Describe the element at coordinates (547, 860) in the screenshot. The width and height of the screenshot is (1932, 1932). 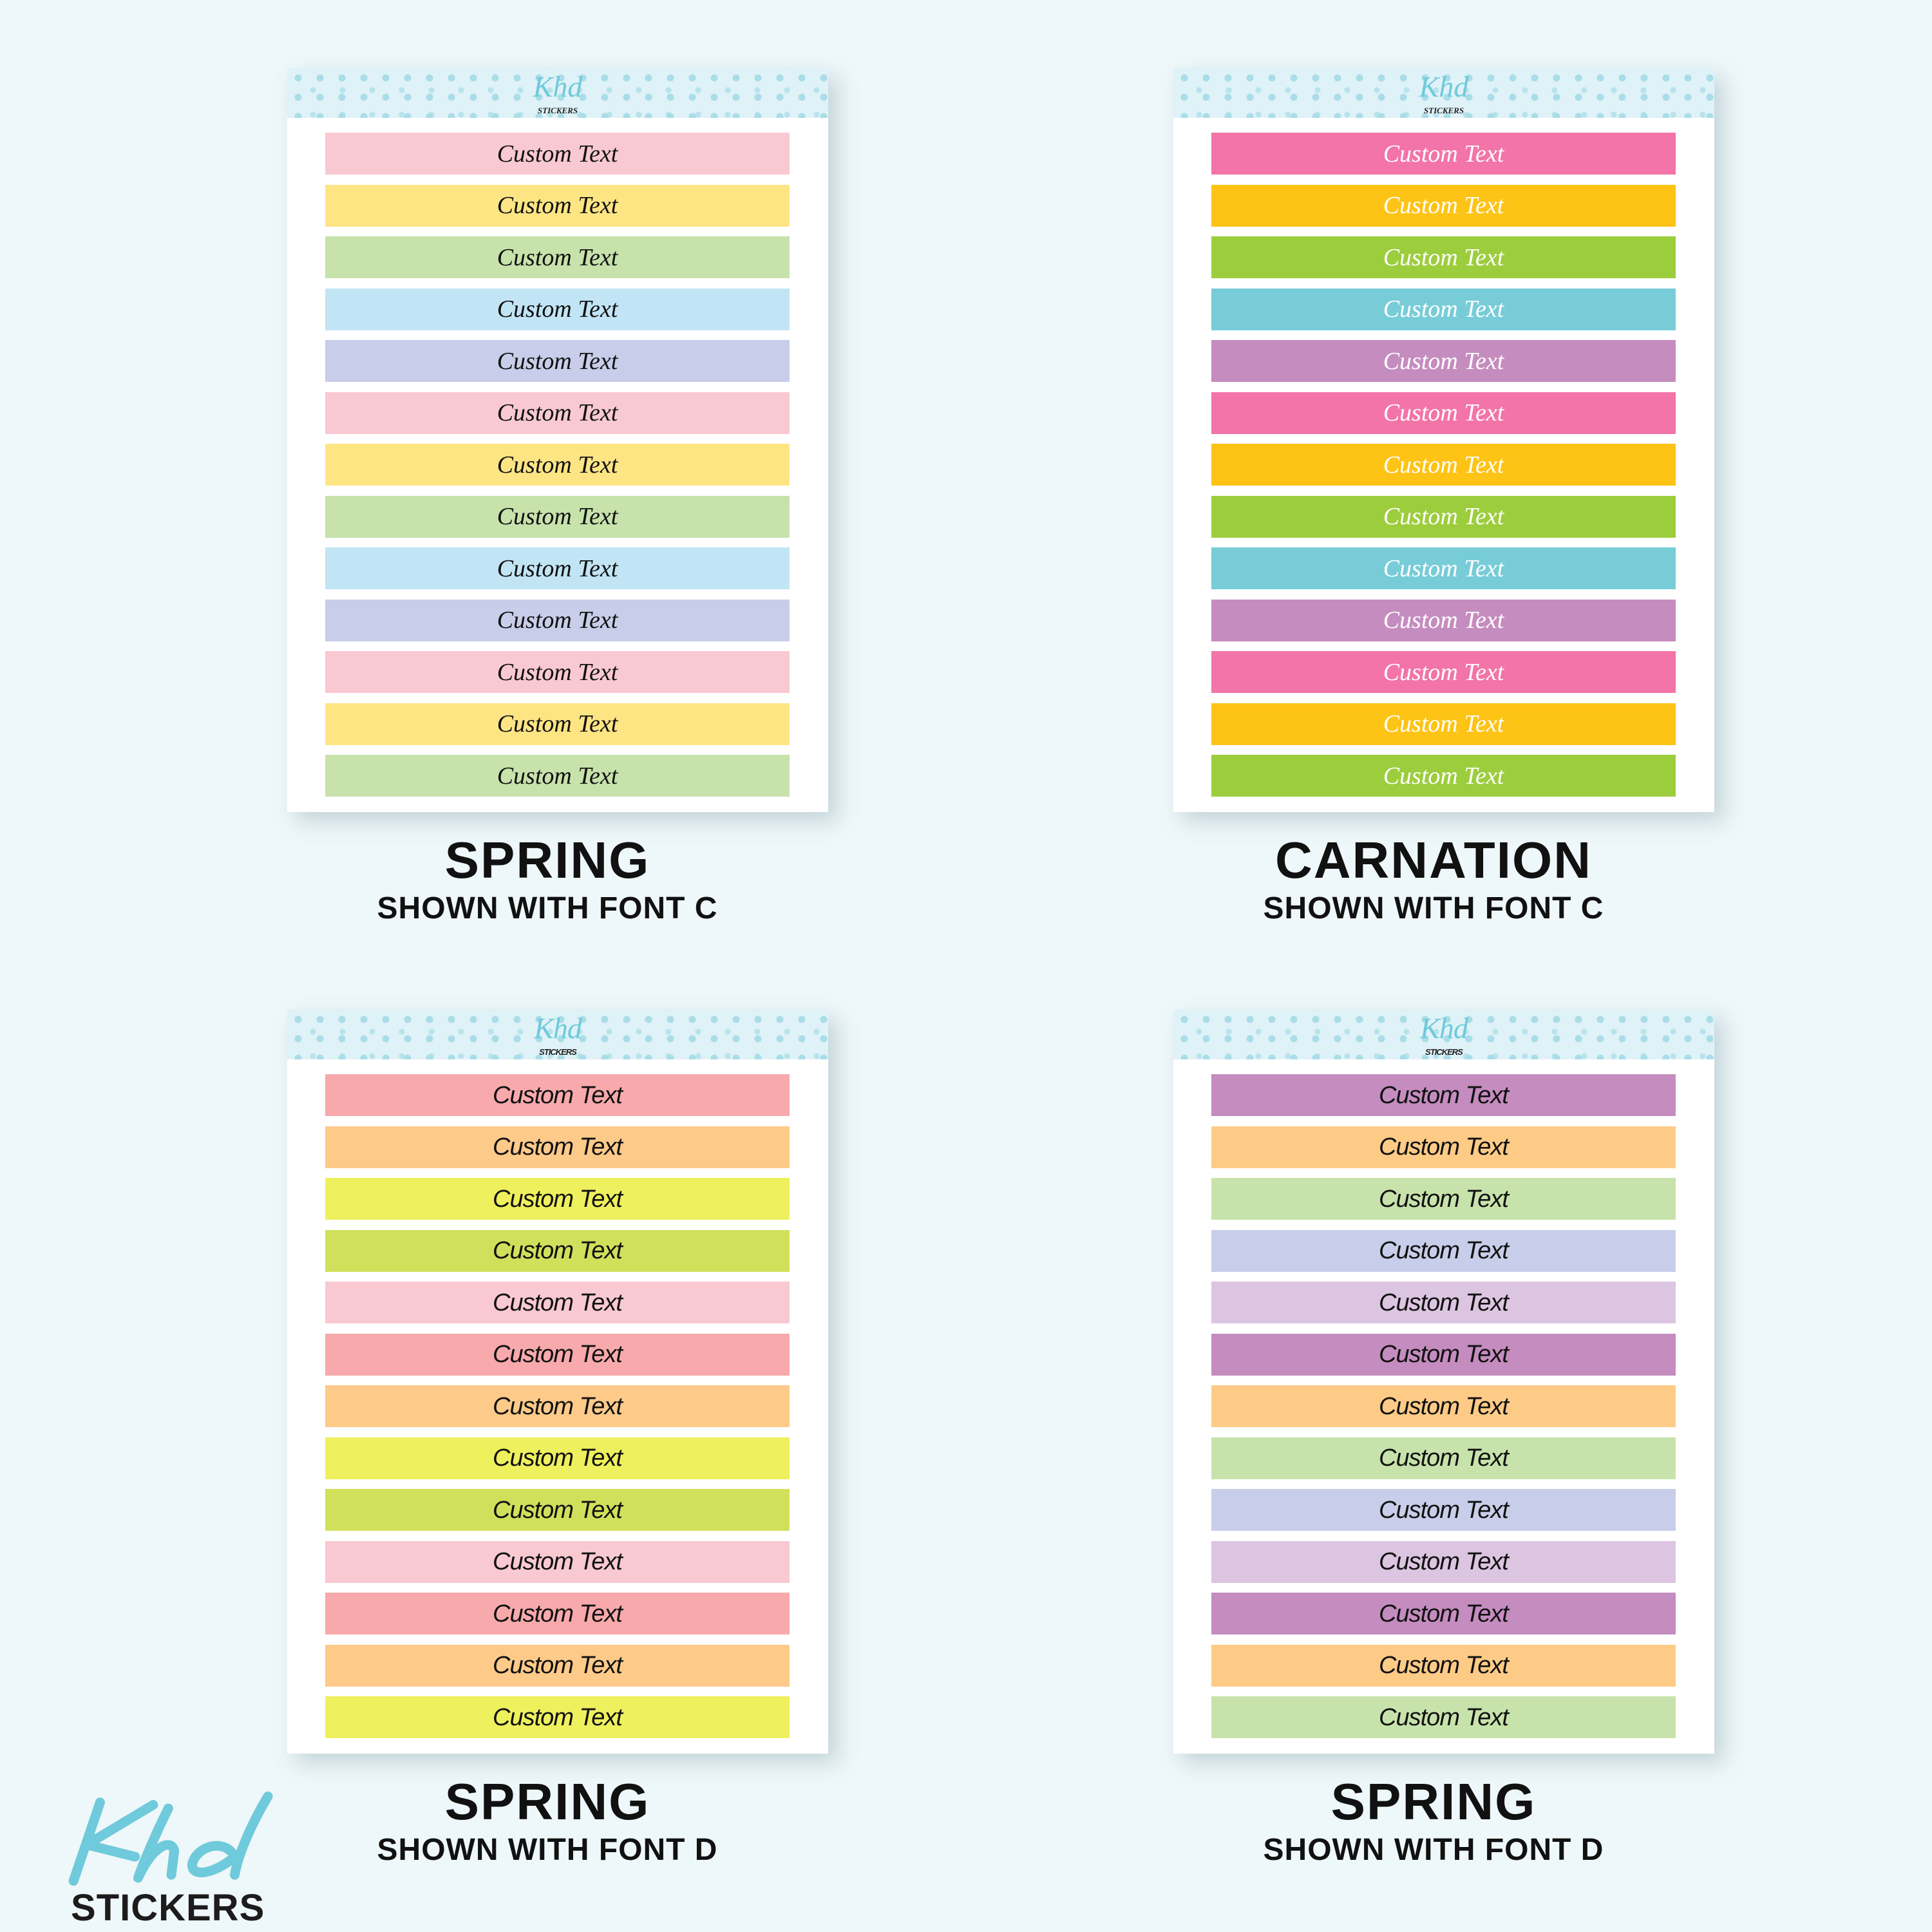
I see `palette-title: SPRING` at that location.